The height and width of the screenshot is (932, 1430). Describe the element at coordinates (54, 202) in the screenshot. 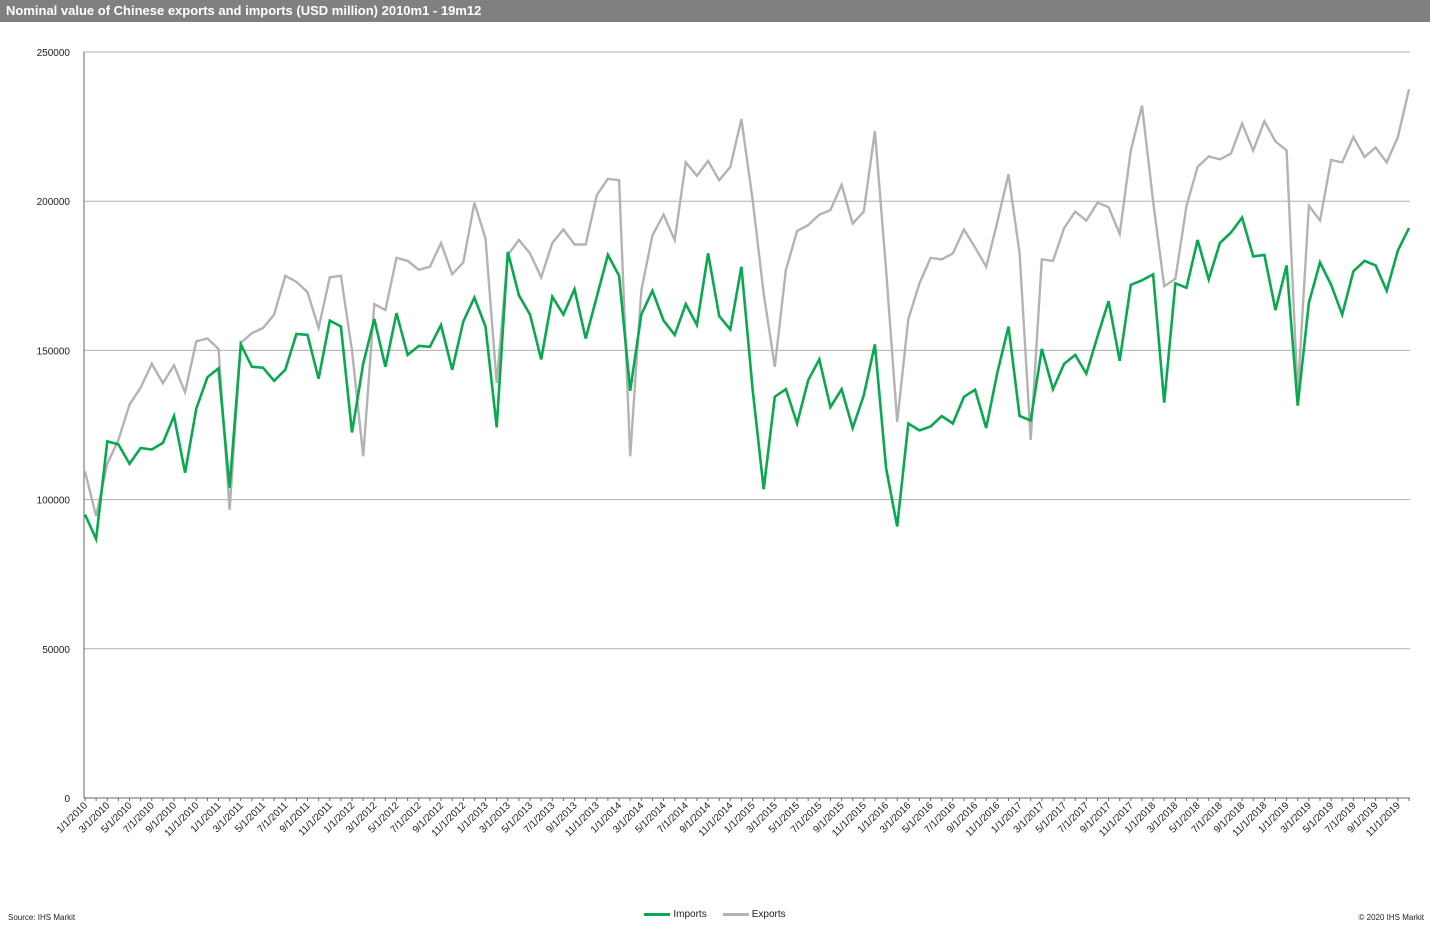

I see `y-tick-label: 200000` at that location.